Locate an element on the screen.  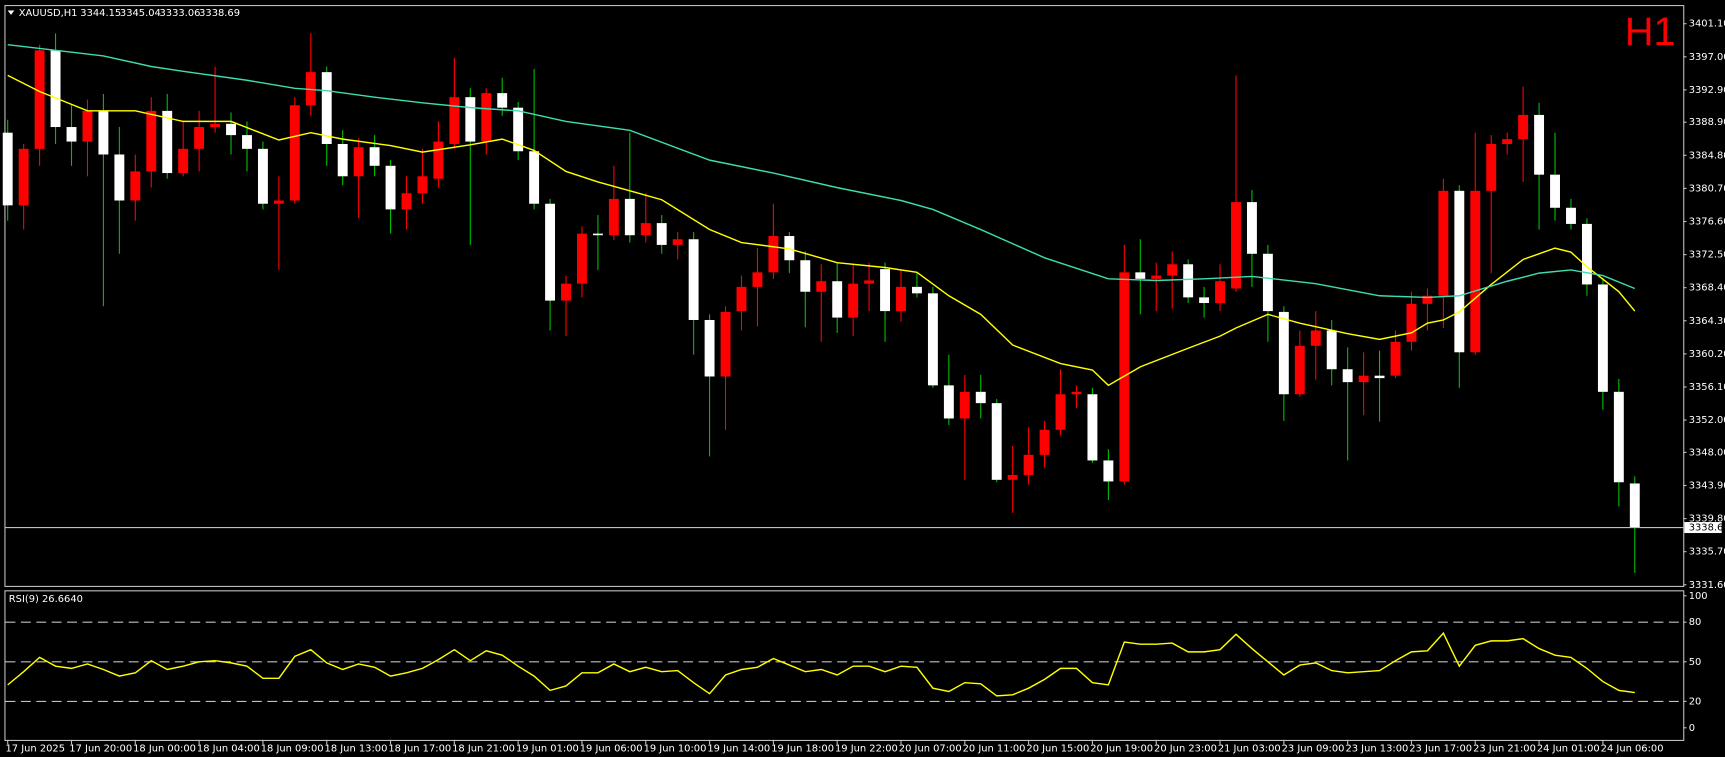
x-tick-label: 24 Jun 06:00 is located at coordinates (1632, 749).